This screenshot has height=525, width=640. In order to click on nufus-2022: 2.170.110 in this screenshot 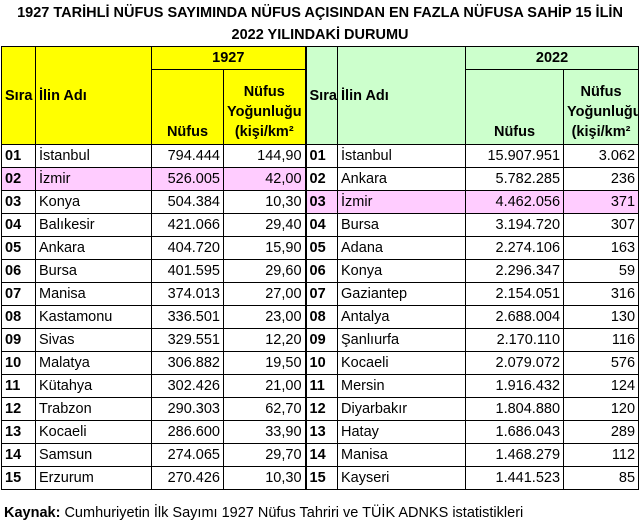, I will do `click(515, 340)`.